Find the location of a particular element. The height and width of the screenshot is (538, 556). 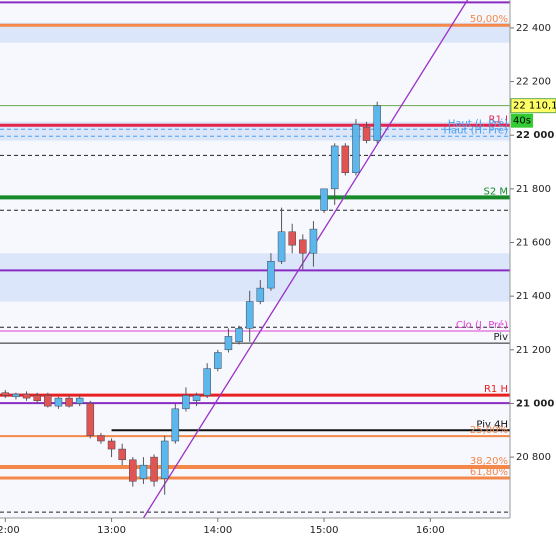

level-label: 25,00% is located at coordinates (489, 430).